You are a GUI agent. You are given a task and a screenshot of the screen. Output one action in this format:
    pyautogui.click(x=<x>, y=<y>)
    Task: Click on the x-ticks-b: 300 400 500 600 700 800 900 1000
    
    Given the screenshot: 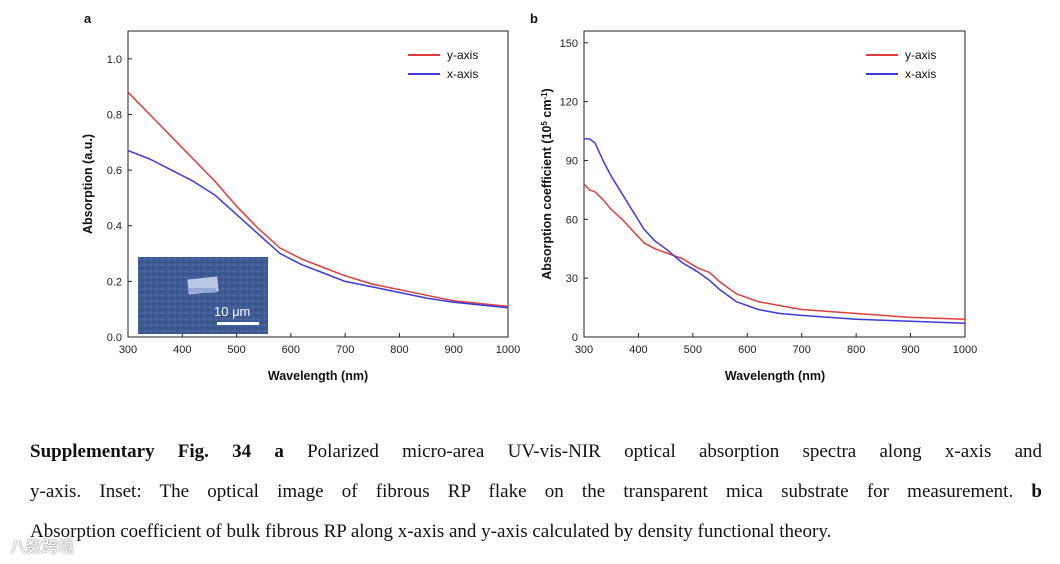 What is the action you would take?
    pyautogui.click(x=776, y=344)
    